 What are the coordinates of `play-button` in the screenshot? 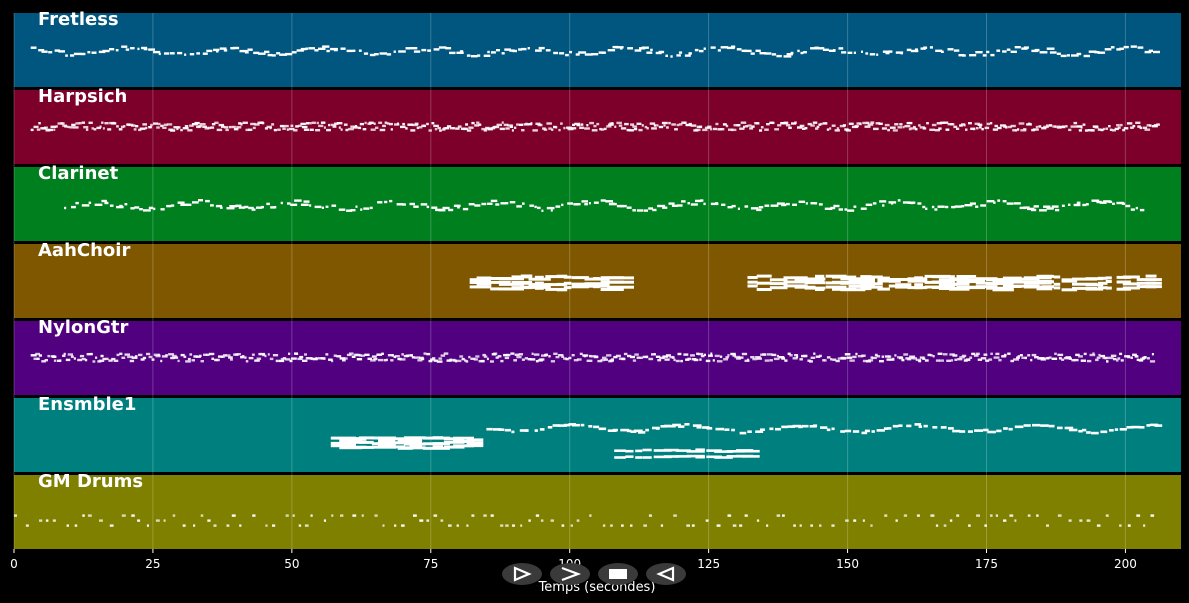 It's located at (522, 574).